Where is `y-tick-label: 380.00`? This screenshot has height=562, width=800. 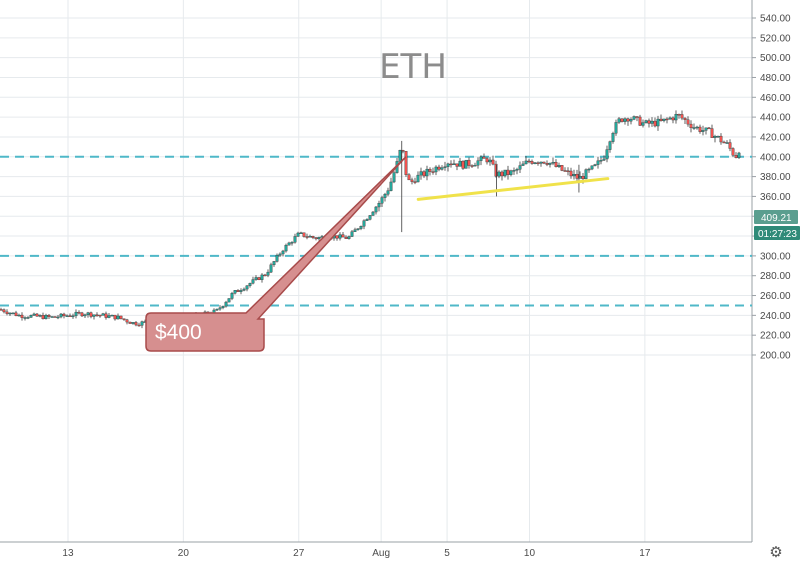 y-tick-label: 380.00 is located at coordinates (775, 177).